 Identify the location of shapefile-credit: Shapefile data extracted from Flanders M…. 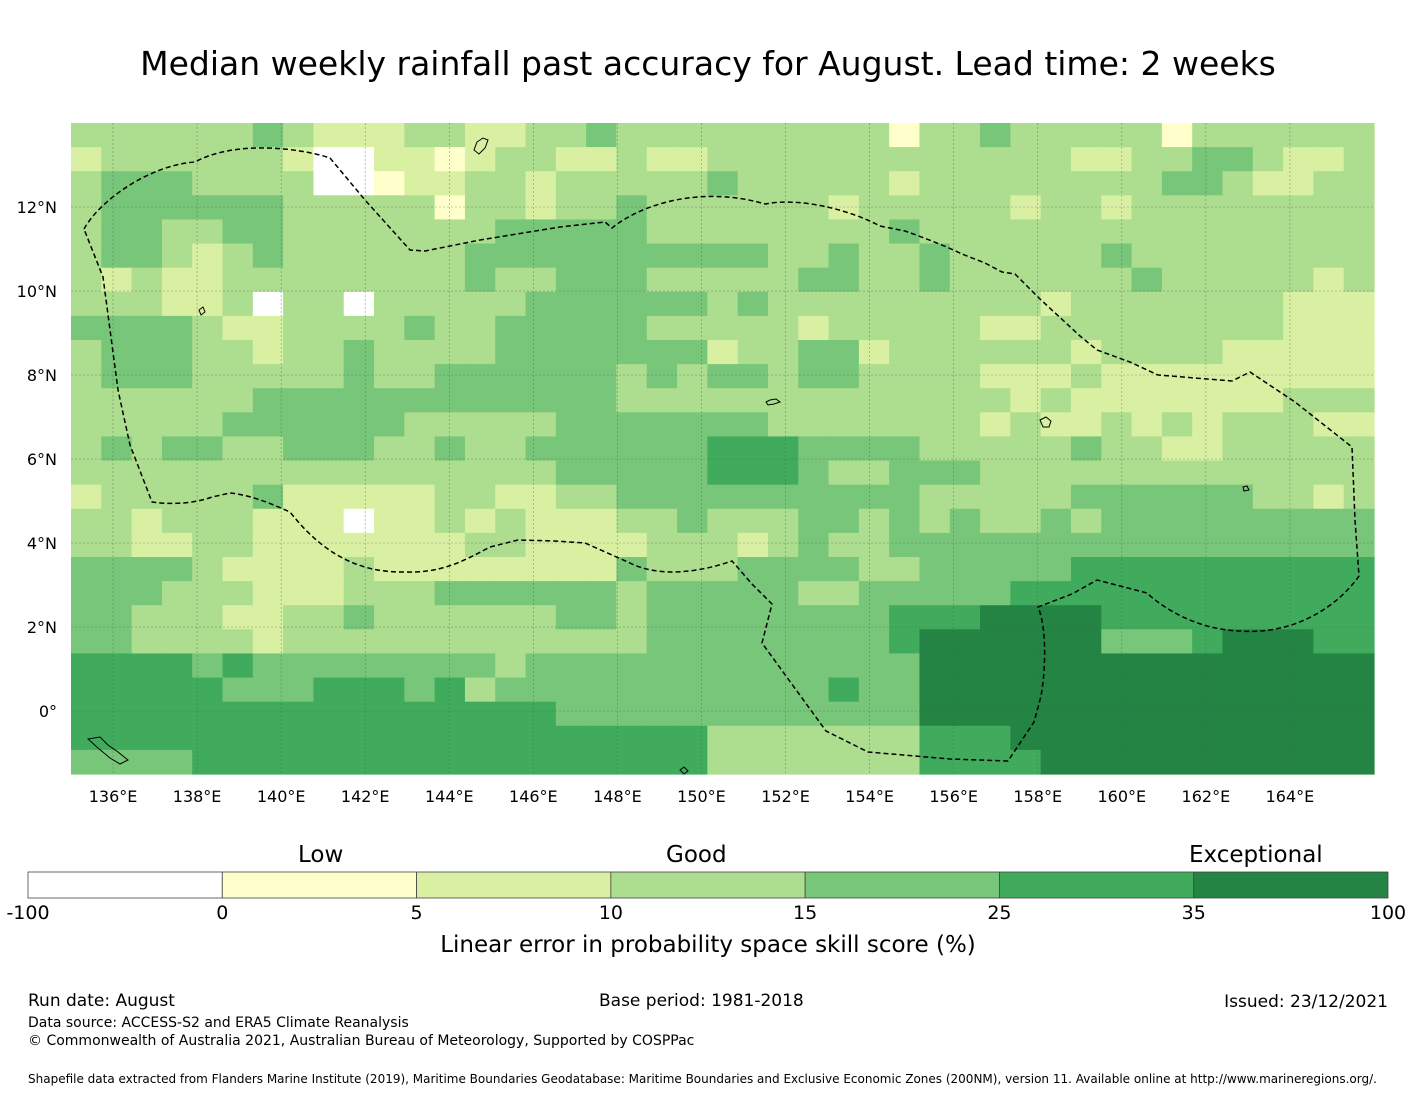
(702, 1079).